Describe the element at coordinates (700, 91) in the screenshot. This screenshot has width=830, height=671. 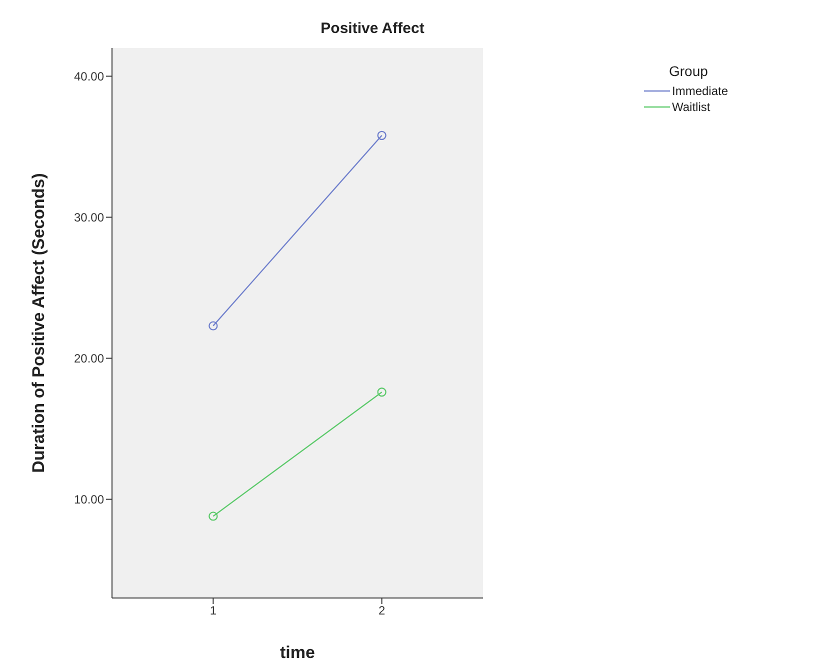
I see `legend-label: Immediate` at that location.